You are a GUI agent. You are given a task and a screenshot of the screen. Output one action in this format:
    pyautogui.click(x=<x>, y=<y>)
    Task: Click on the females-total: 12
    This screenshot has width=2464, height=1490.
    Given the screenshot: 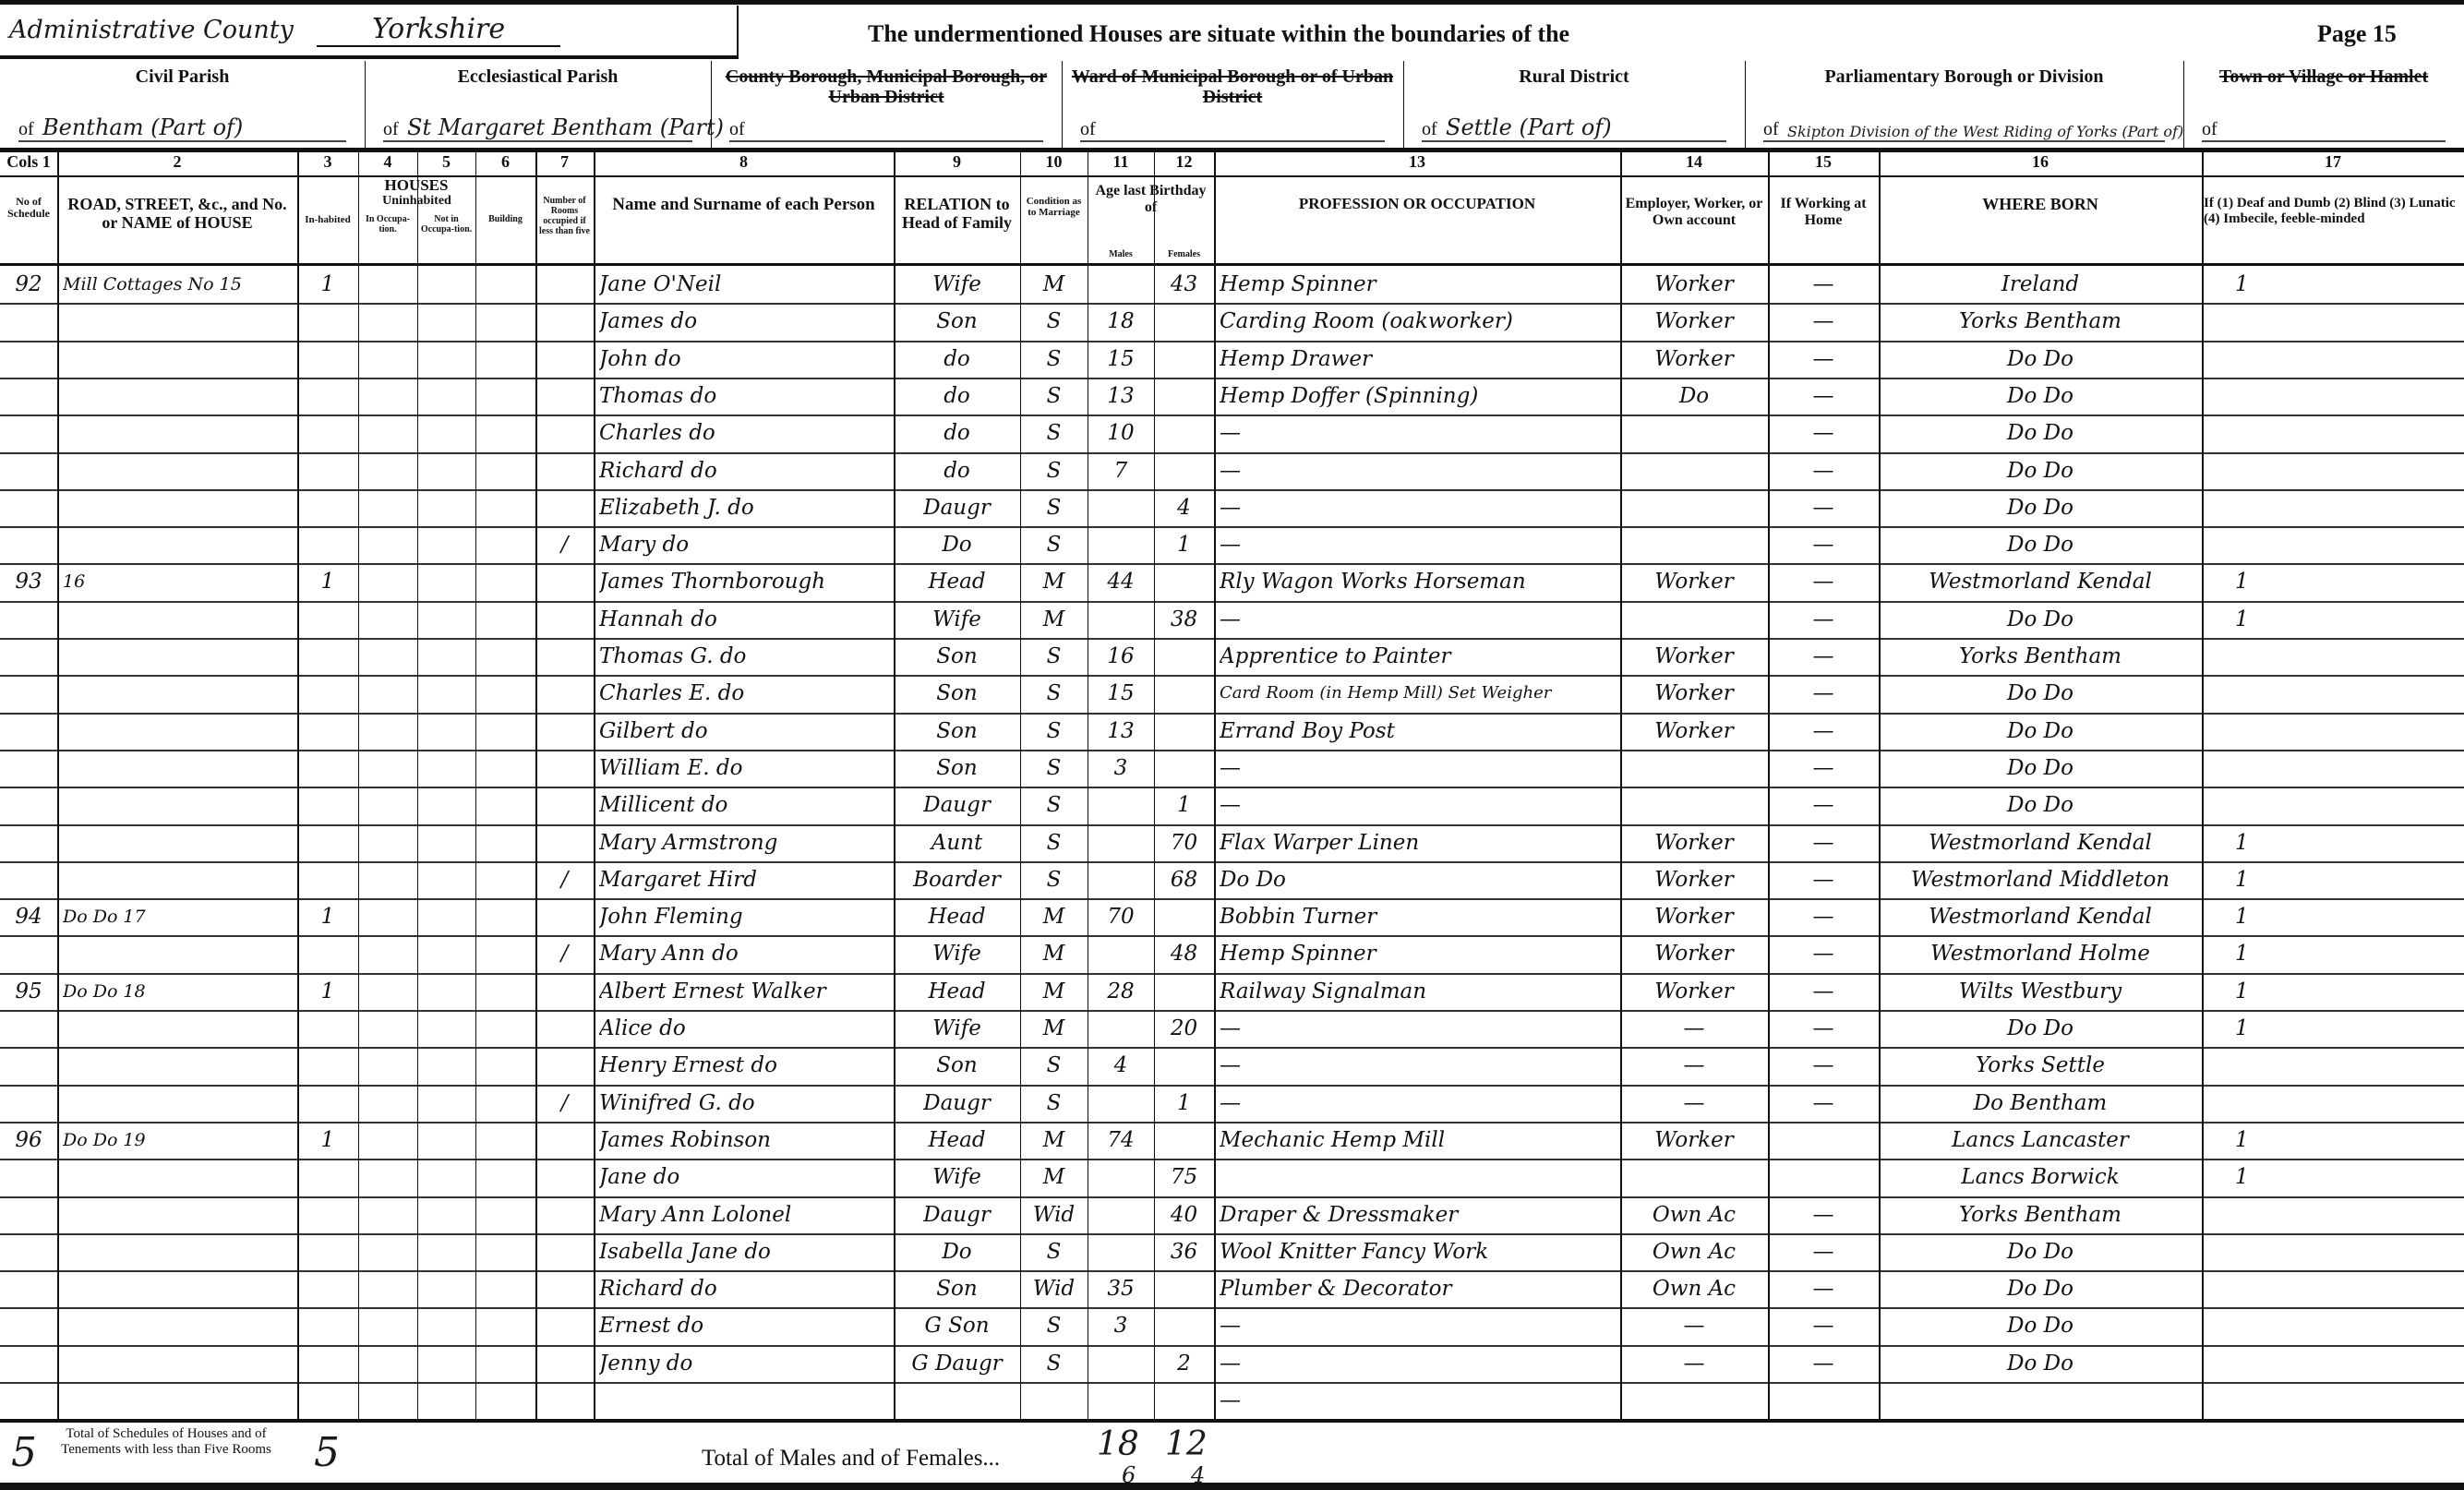 What is the action you would take?
    pyautogui.click(x=1186, y=1444)
    